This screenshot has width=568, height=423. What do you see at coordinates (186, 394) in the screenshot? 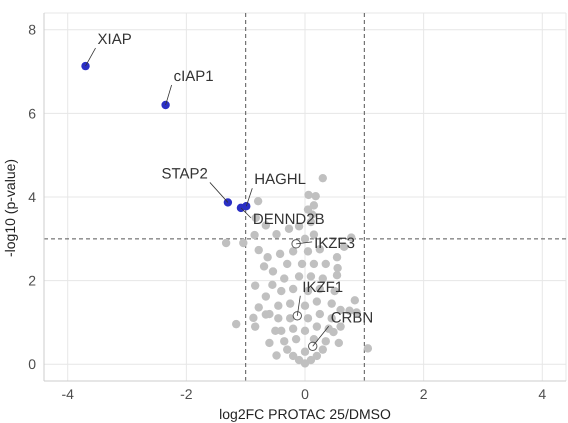
I see `x-tick-label: -2` at bounding box center [186, 394].